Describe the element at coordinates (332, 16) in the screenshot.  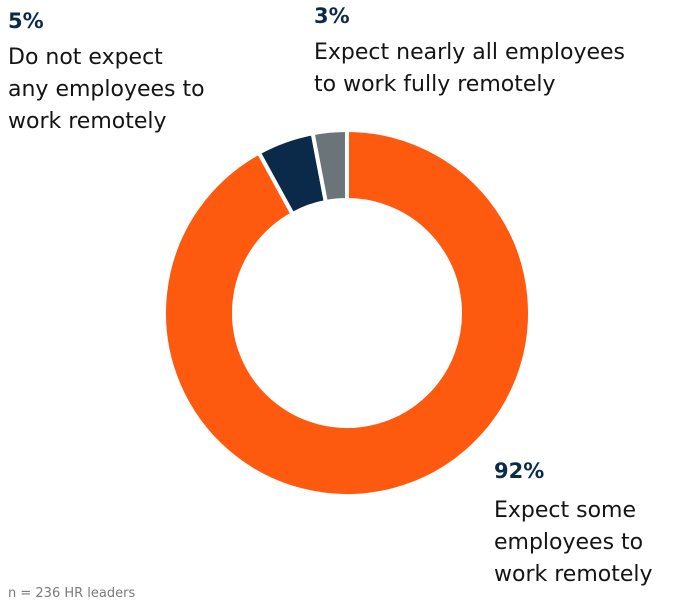
I see `label-percent-fully-remote: 3%` at that location.